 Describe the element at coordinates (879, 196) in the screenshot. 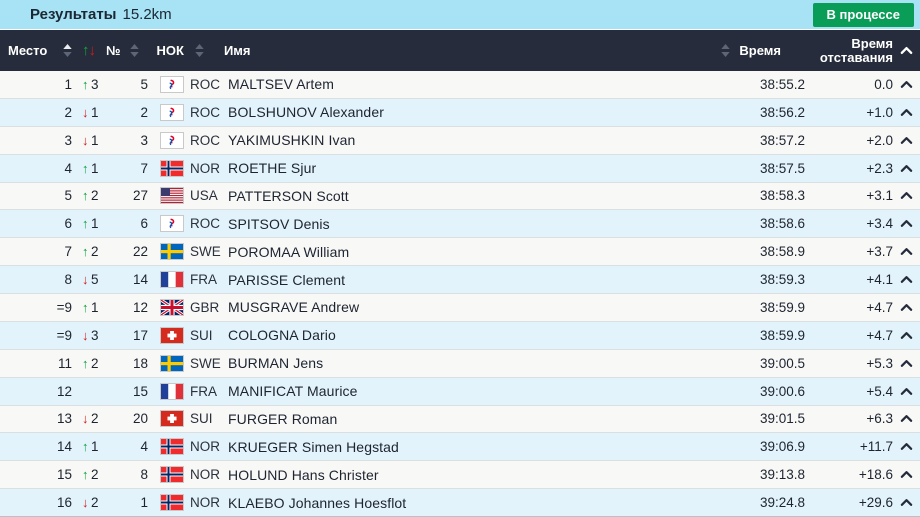

I see `time-behind-cell: +3.1` at that location.